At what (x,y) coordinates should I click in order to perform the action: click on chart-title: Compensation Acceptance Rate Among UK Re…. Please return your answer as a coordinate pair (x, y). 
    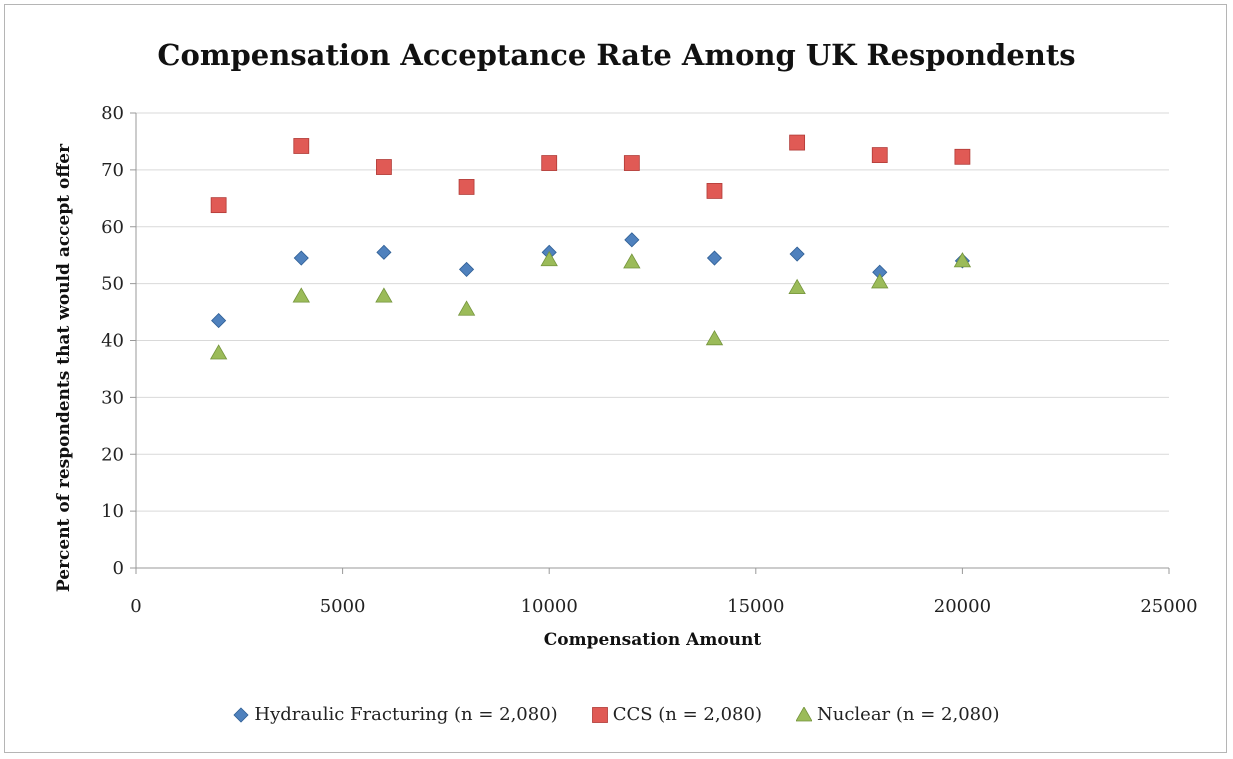
    Looking at the image, I should click on (616, 55).